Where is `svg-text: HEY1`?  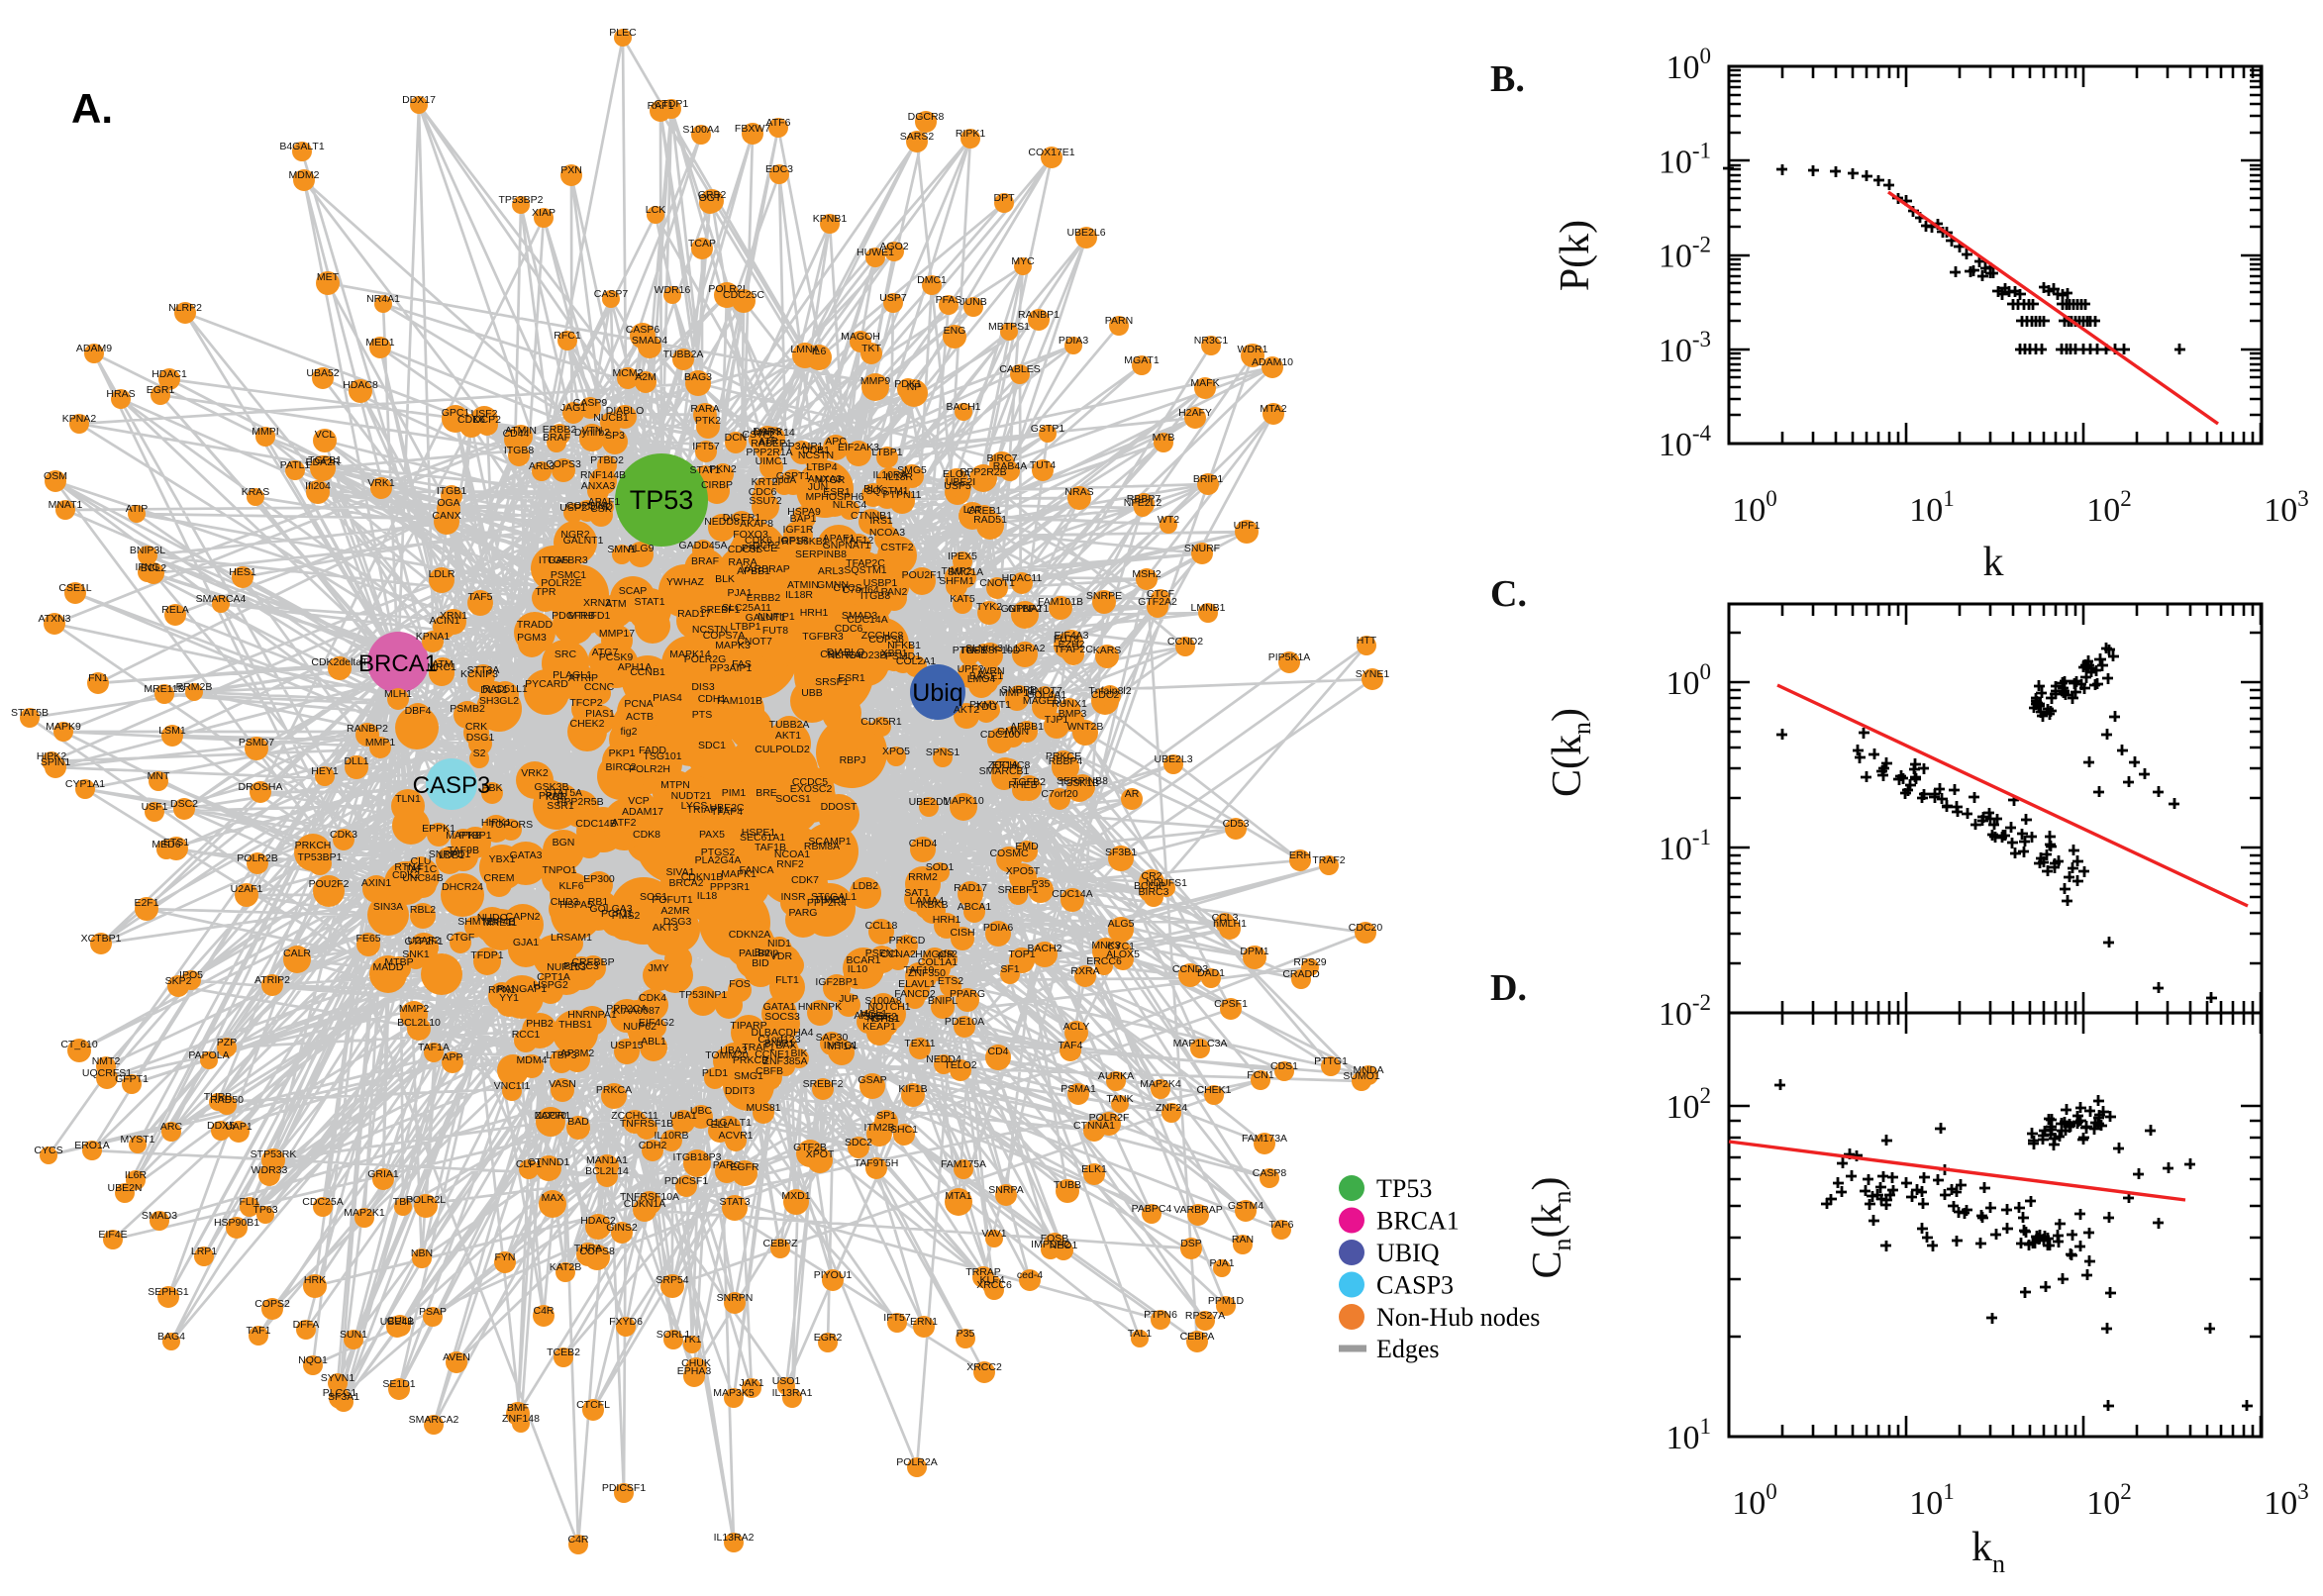 svg-text: HEY1 is located at coordinates (325, 771).